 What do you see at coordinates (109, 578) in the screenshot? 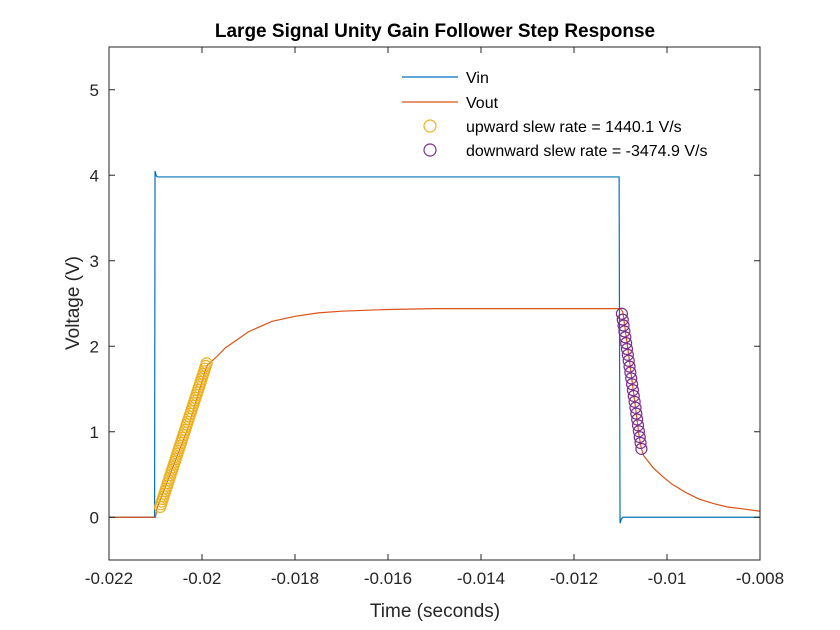
I see `x-tick-label: -0.022` at bounding box center [109, 578].